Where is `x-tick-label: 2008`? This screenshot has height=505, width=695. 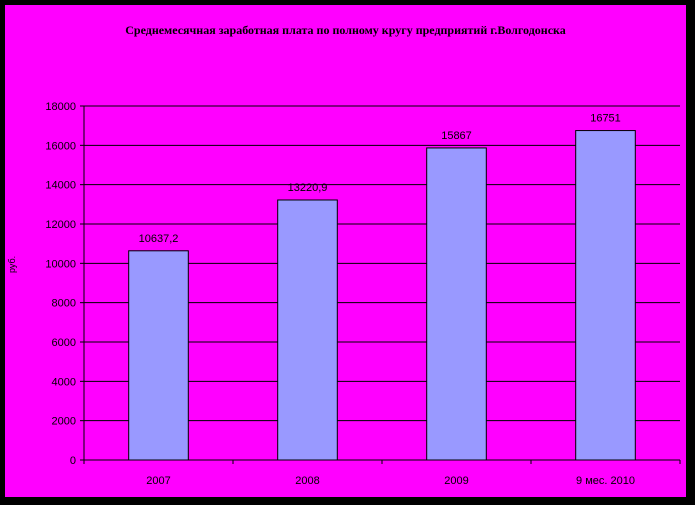
x-tick-label: 2008 is located at coordinates (307, 481).